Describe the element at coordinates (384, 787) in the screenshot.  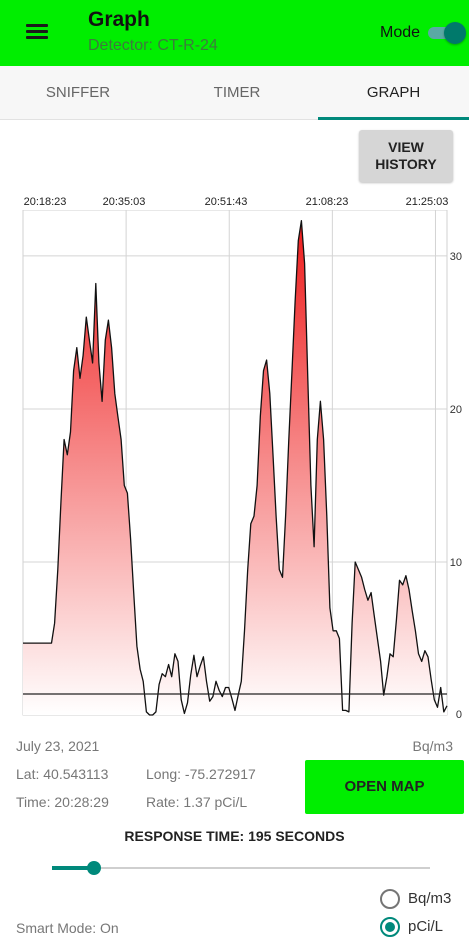
I see `open-map-button: OPEN MAP` at that location.